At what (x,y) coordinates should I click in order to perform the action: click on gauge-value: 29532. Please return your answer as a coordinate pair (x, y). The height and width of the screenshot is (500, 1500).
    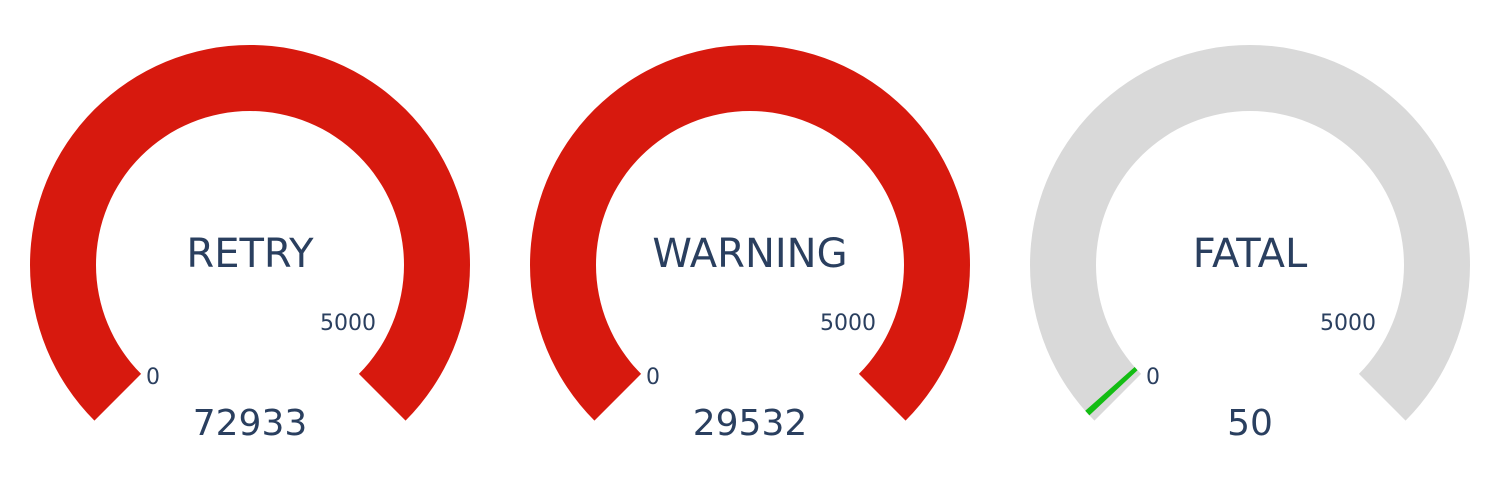
    Looking at the image, I should click on (750, 423).